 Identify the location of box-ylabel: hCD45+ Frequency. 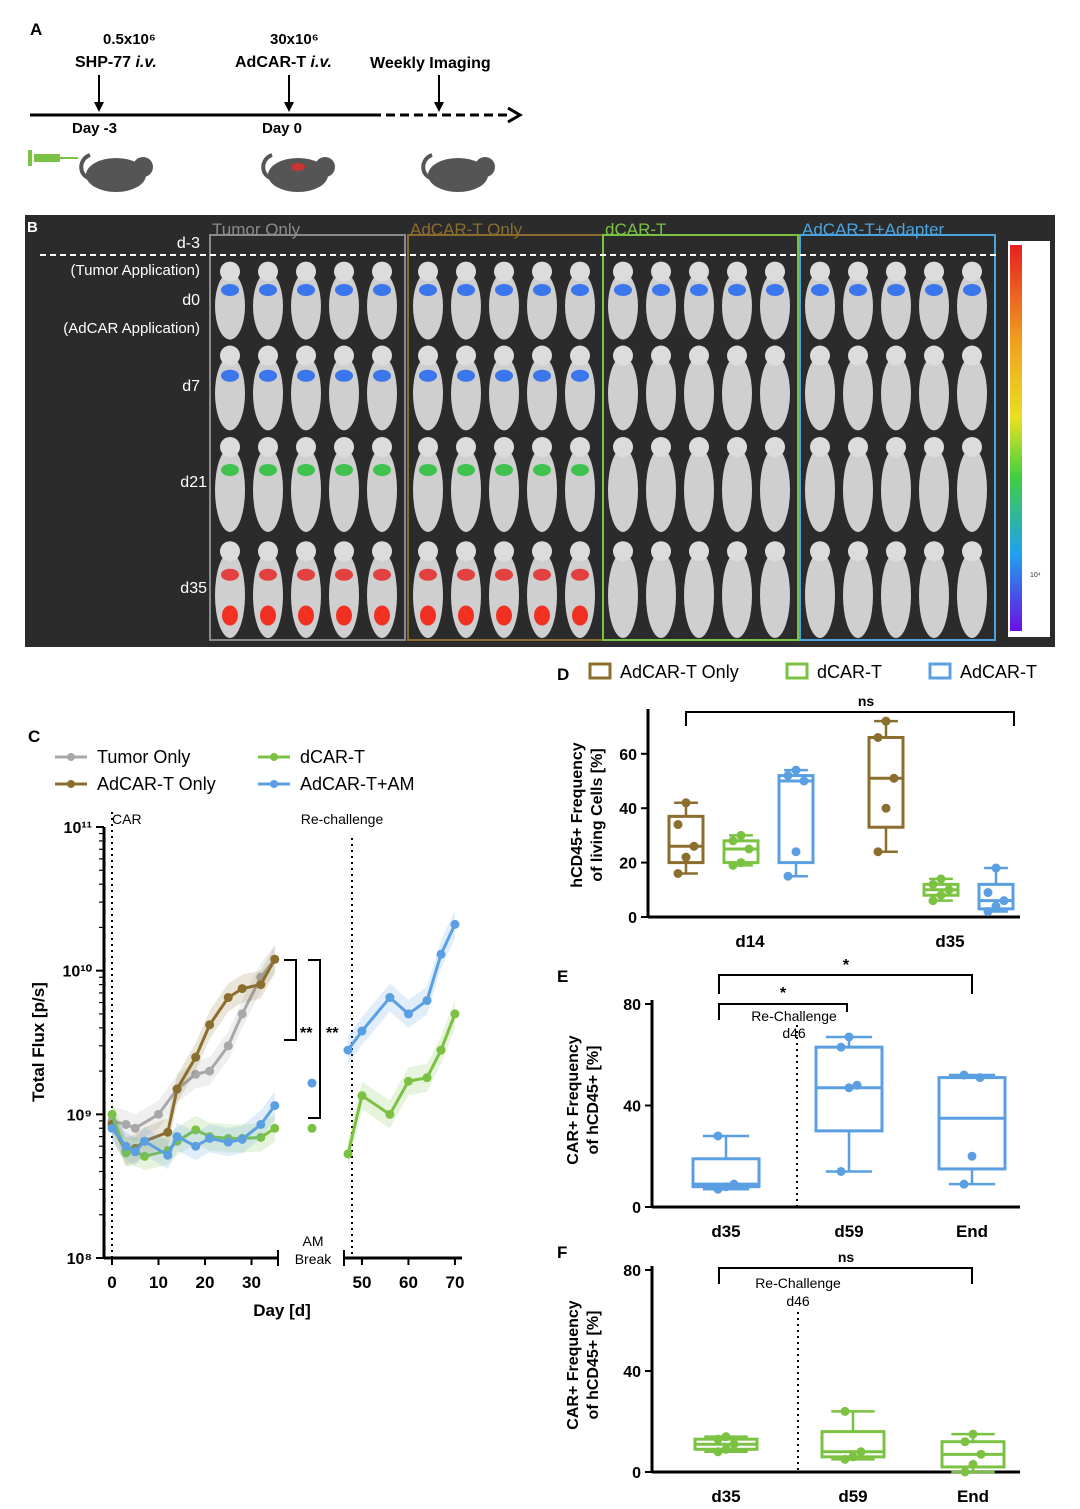
(577, 814).